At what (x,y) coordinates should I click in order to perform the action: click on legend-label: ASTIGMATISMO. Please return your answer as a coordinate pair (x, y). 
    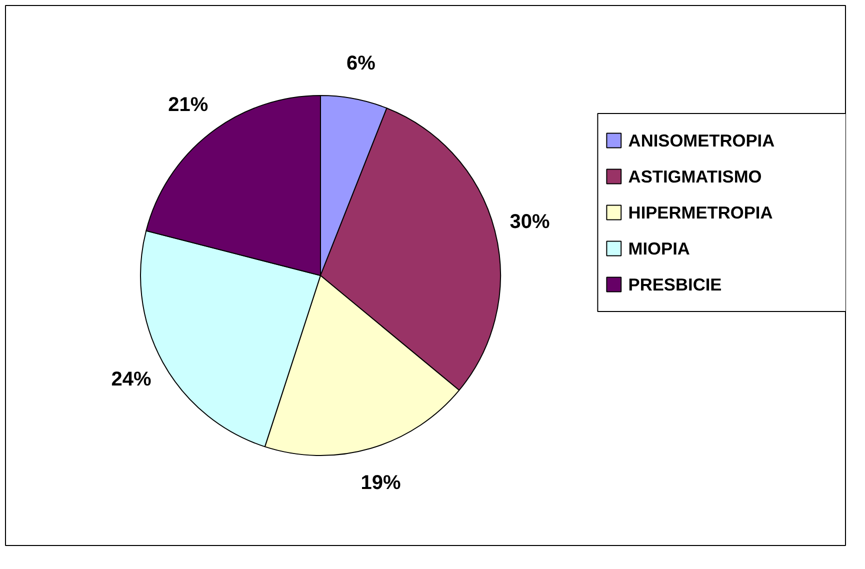
    Looking at the image, I should click on (695, 176).